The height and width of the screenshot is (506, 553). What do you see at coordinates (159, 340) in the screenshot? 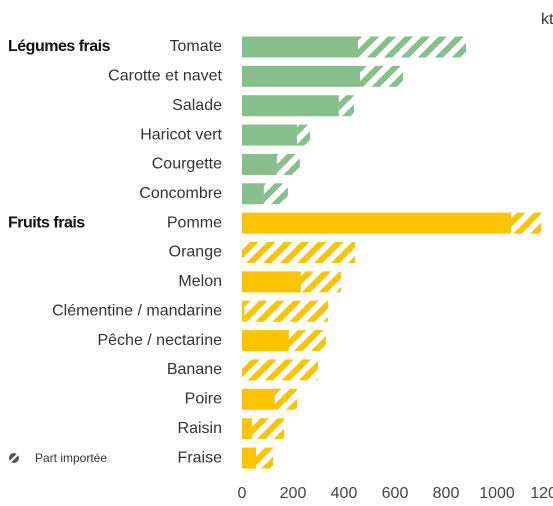
I see `category-label: Pêche / nectarine` at bounding box center [159, 340].